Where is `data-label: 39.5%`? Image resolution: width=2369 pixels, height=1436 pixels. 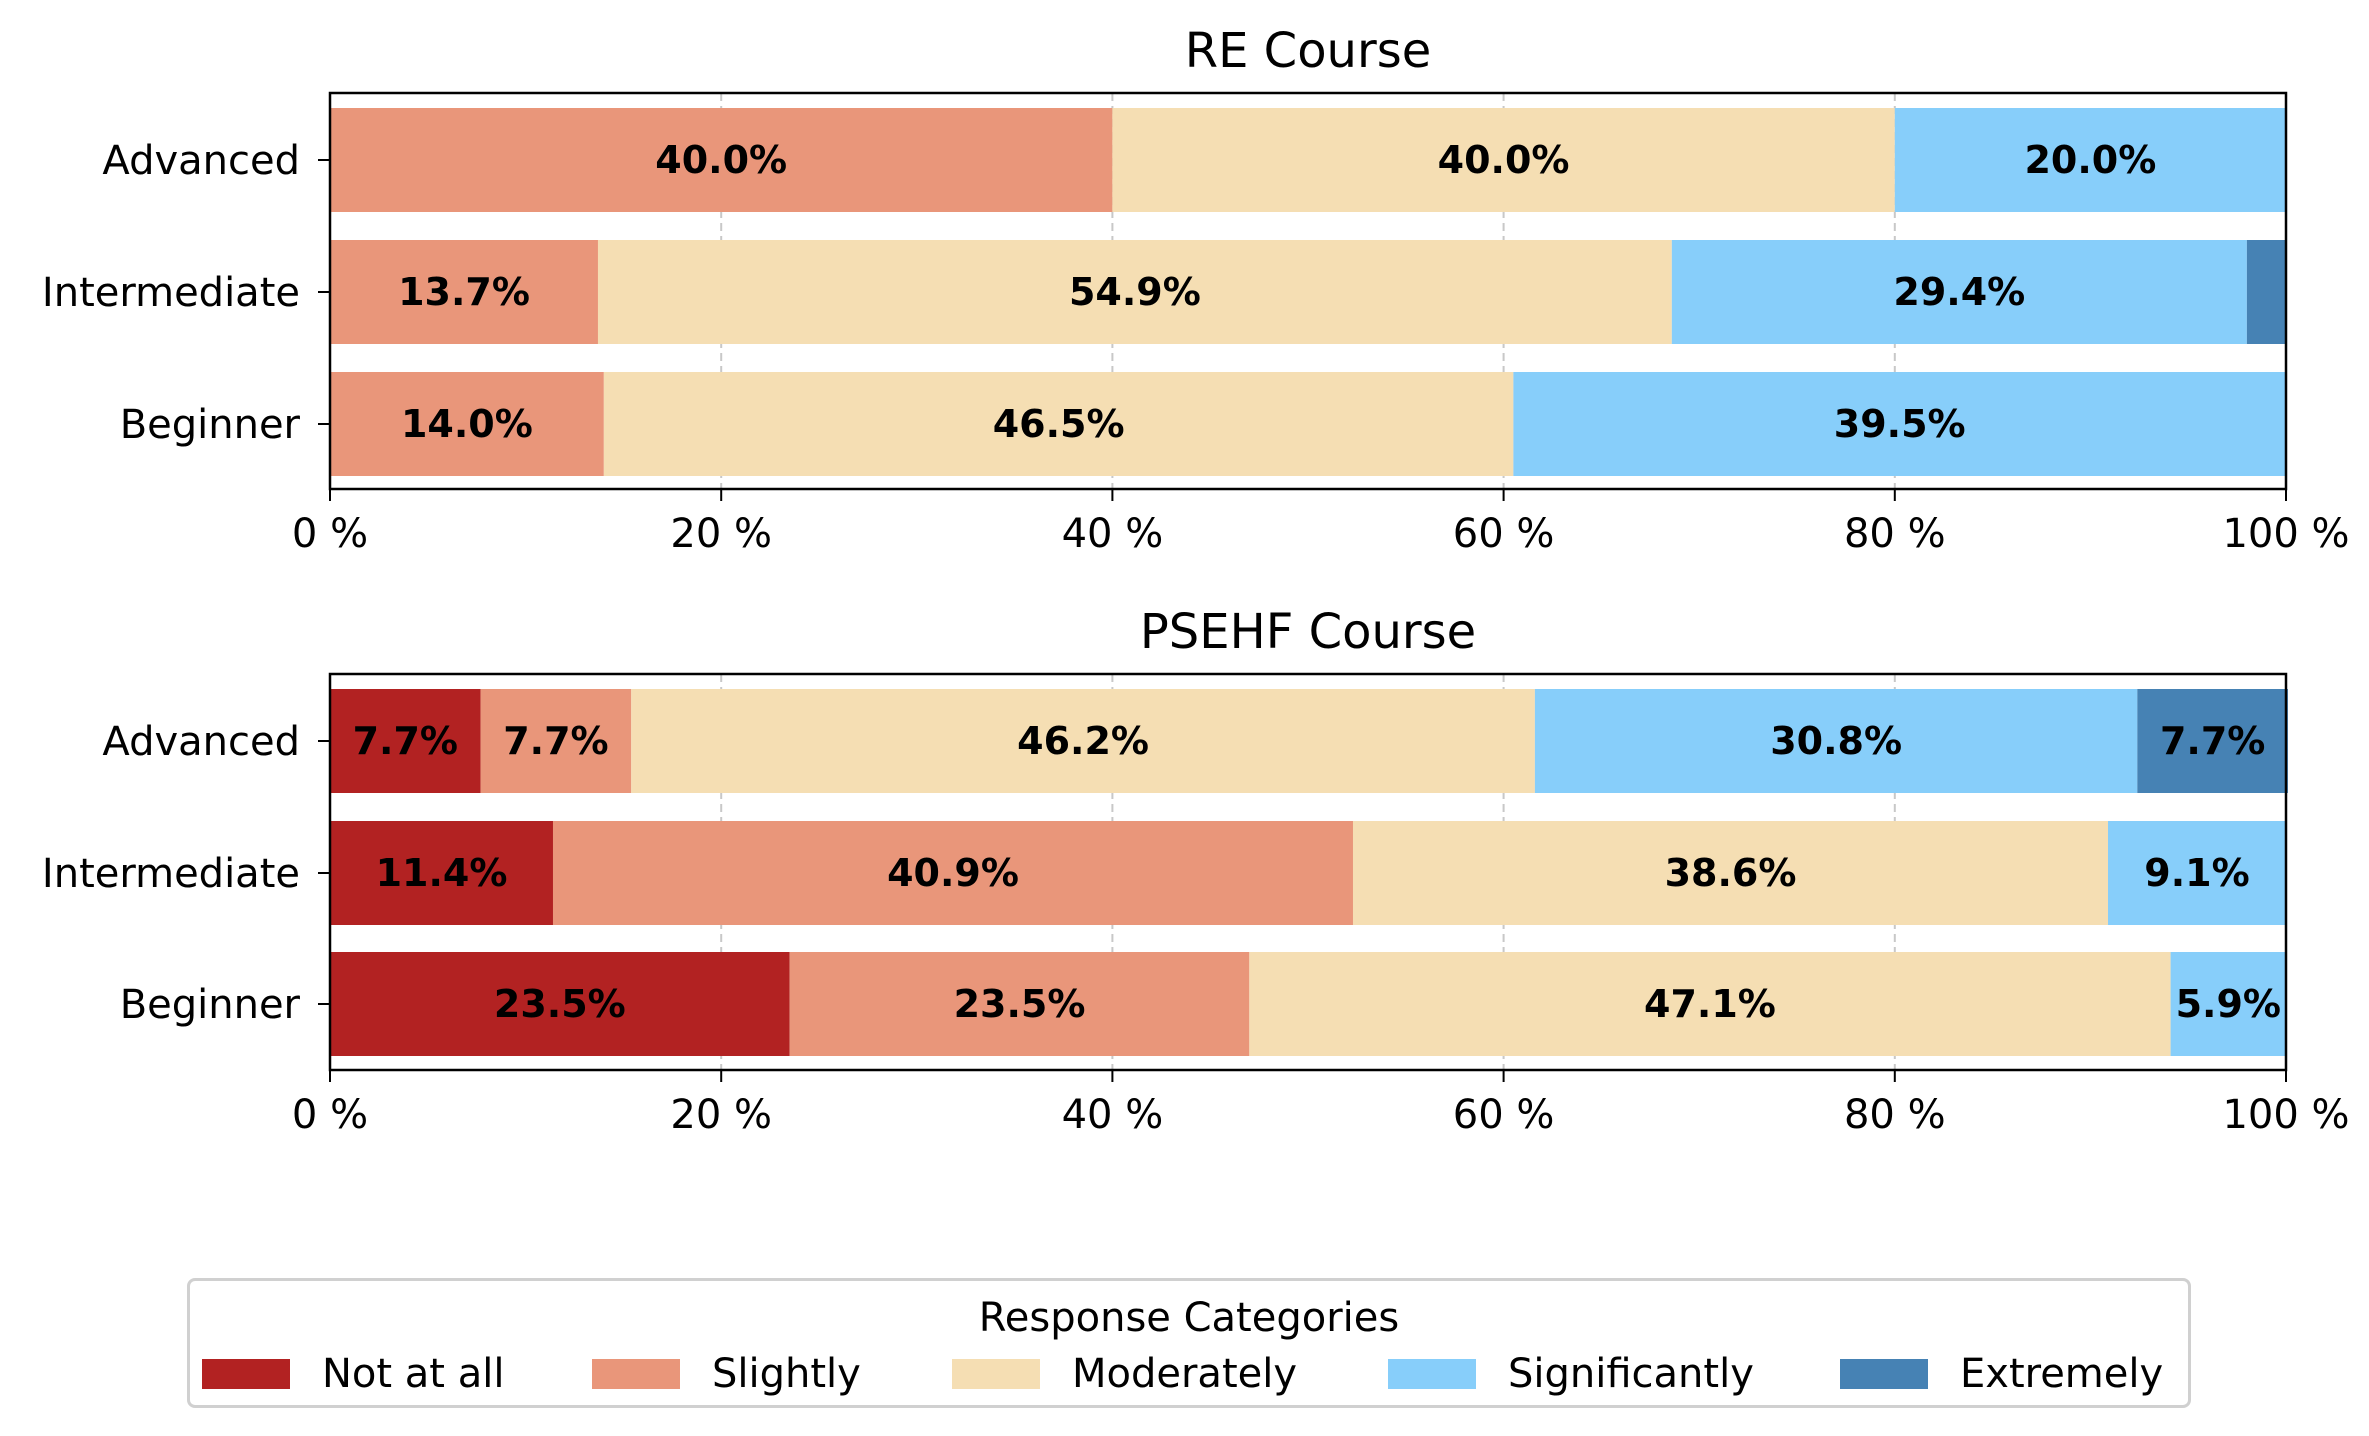 data-label: 39.5% is located at coordinates (1900, 424).